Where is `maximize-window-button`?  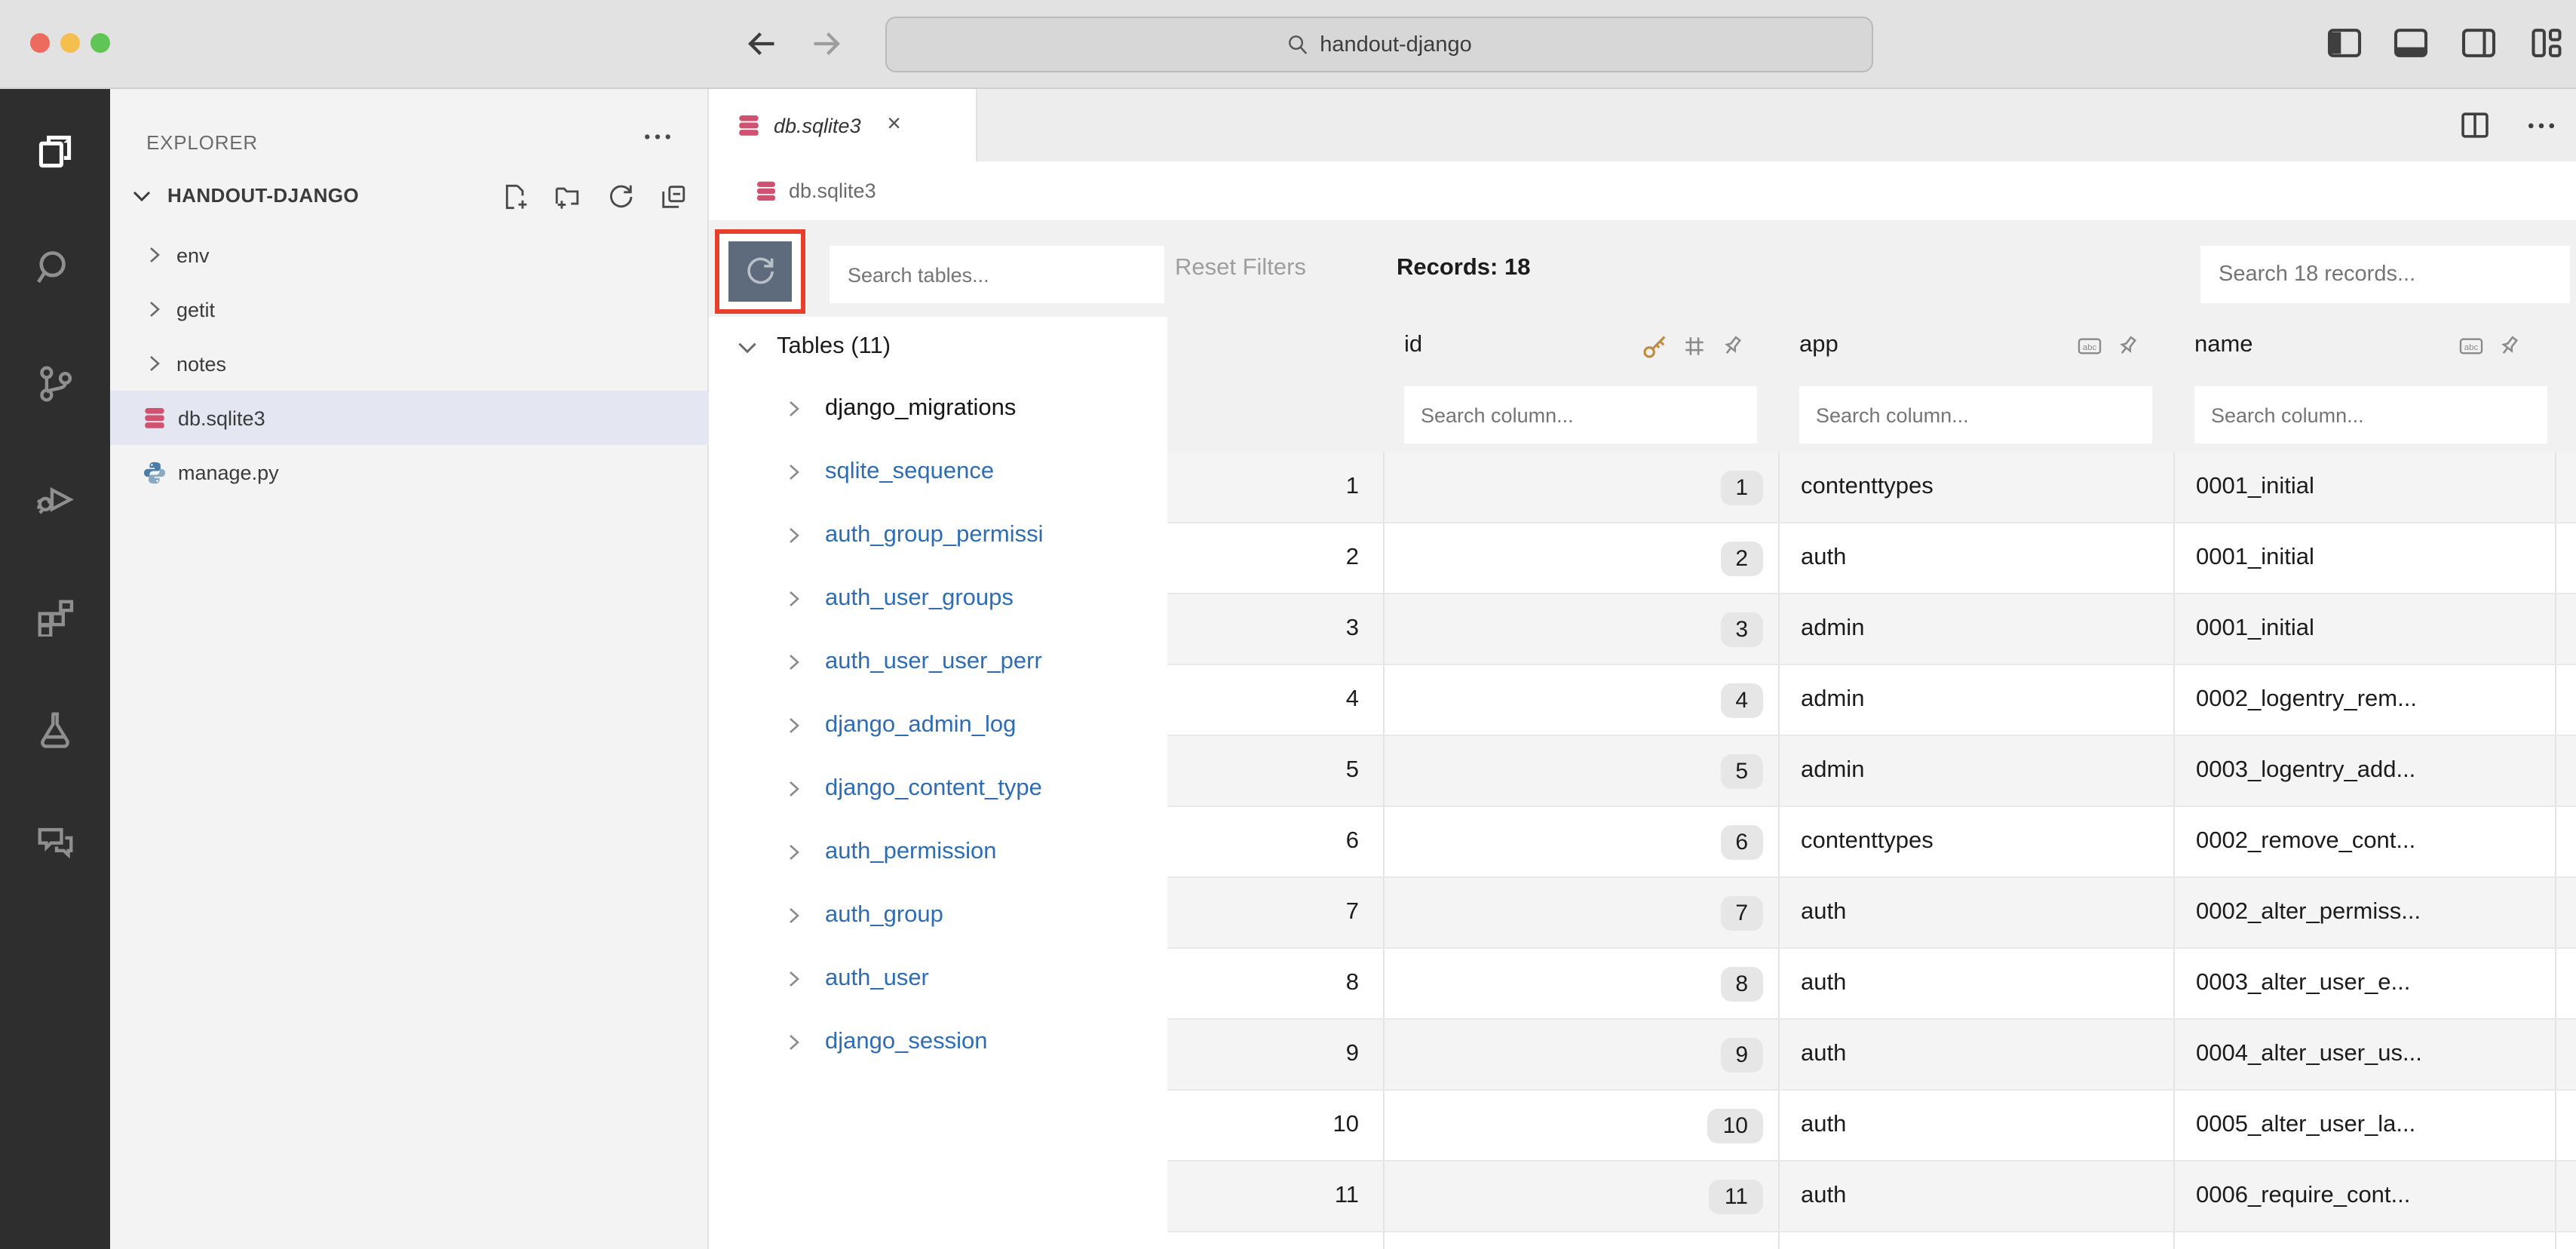 maximize-window-button is located at coordinates (100, 43).